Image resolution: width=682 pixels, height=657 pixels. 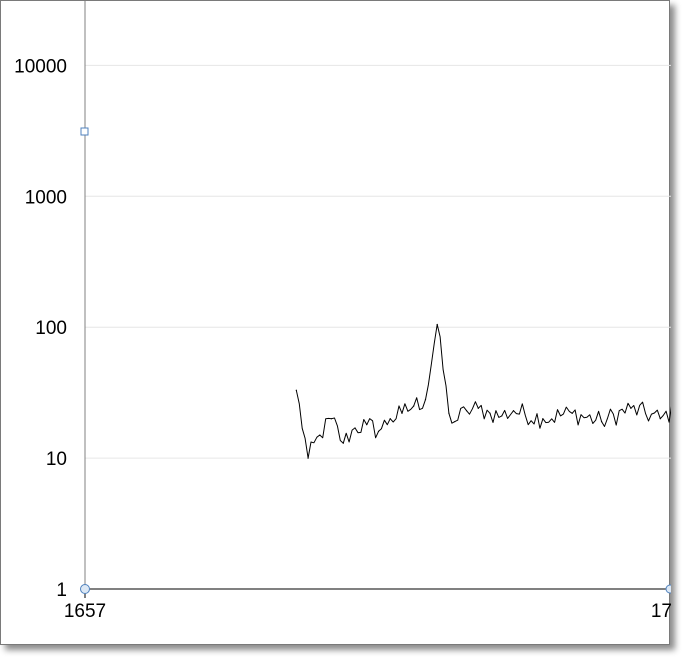 What do you see at coordinates (46, 197) in the screenshot?
I see `y-tick-label-1000: 1000` at bounding box center [46, 197].